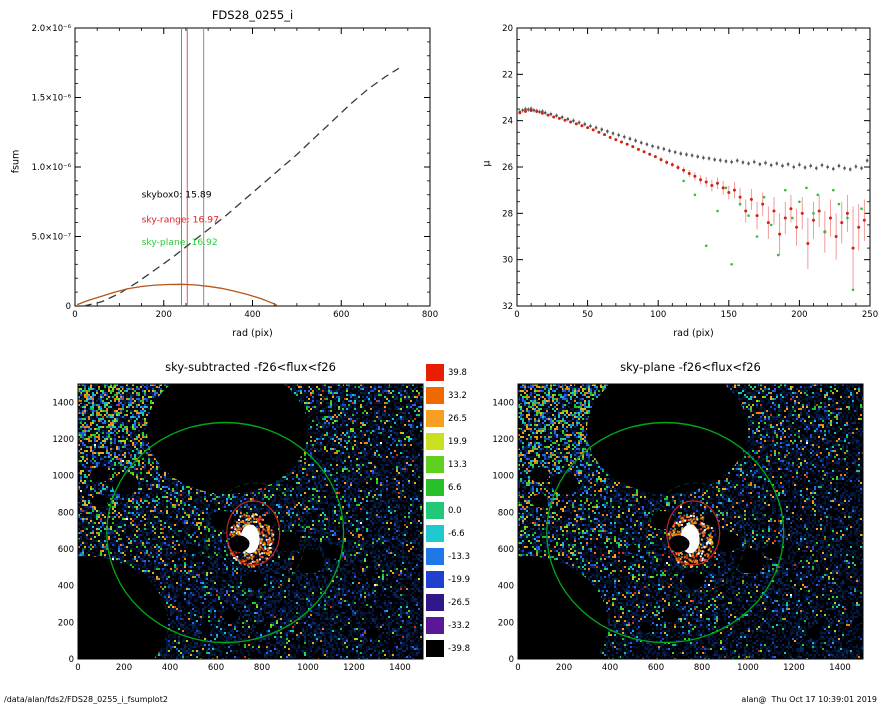  What do you see at coordinates (459, 625) in the screenshot?
I see `colorbar-value: -33.2` at bounding box center [459, 625].